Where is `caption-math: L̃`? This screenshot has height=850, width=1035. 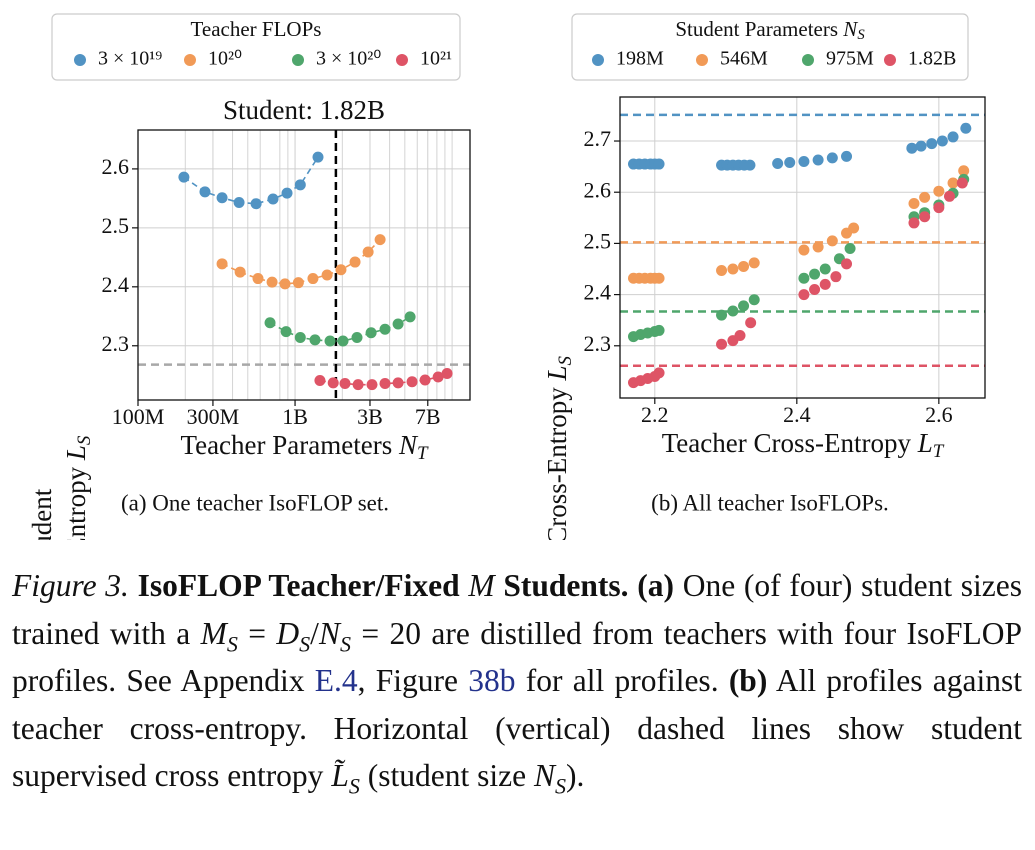 caption-math: L̃ is located at coordinates (340, 775).